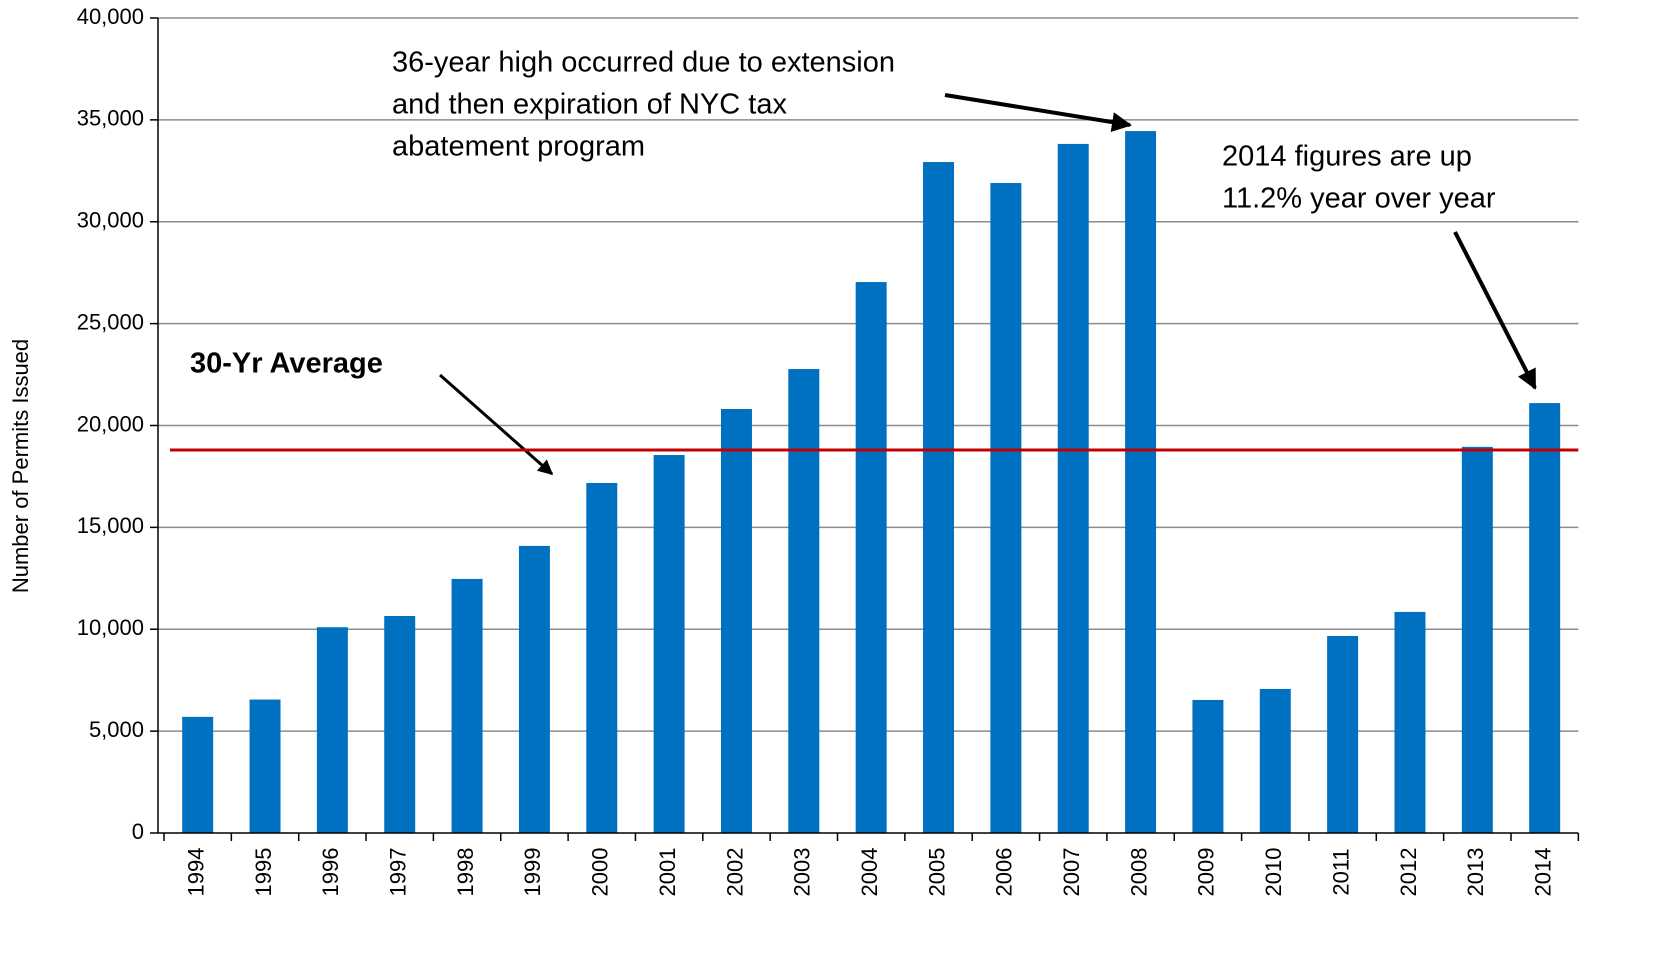 The width and height of the screenshot is (1673, 978). Describe the element at coordinates (643, 63) in the screenshot. I see `annotation: 36-year high occurred due to extension` at that location.